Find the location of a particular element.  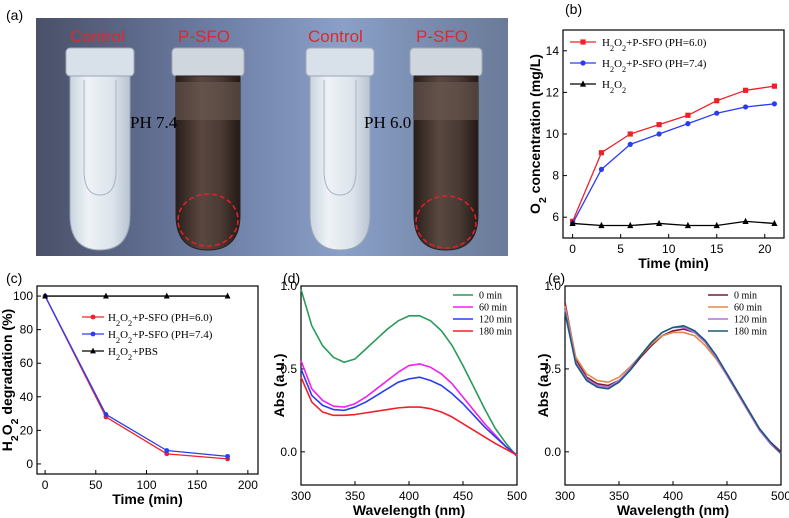

ph-label-60: PH 6.0 is located at coordinates (387, 122).